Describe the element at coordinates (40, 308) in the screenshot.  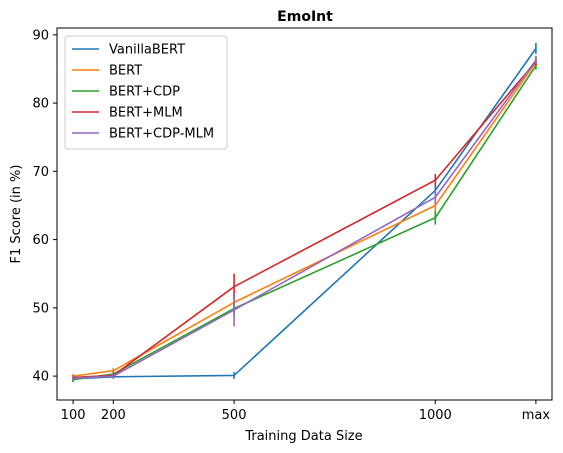
I see `y-tick-label: 50` at that location.